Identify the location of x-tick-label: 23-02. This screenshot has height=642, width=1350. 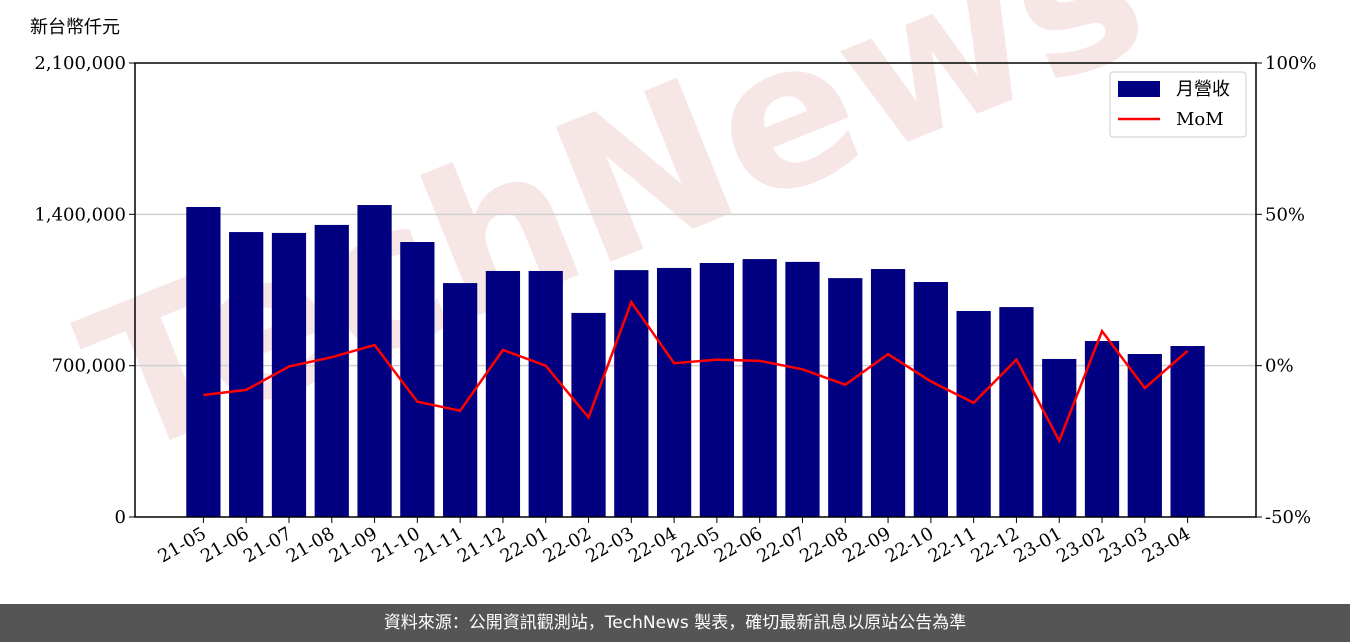
(1080, 545).